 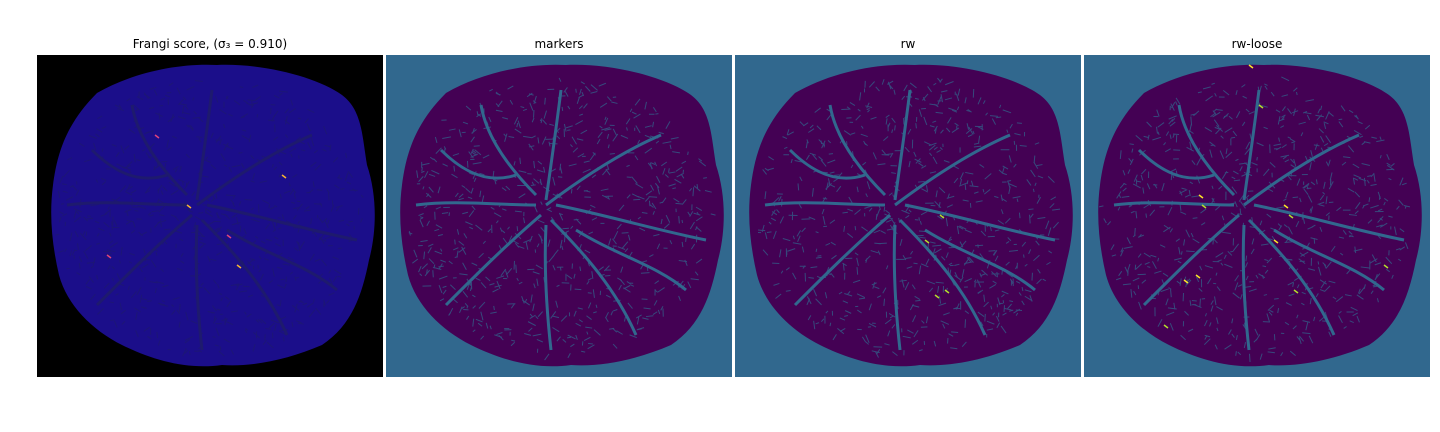 What do you see at coordinates (559, 44) in the screenshot?
I see `panel-title-markers: markers` at bounding box center [559, 44].